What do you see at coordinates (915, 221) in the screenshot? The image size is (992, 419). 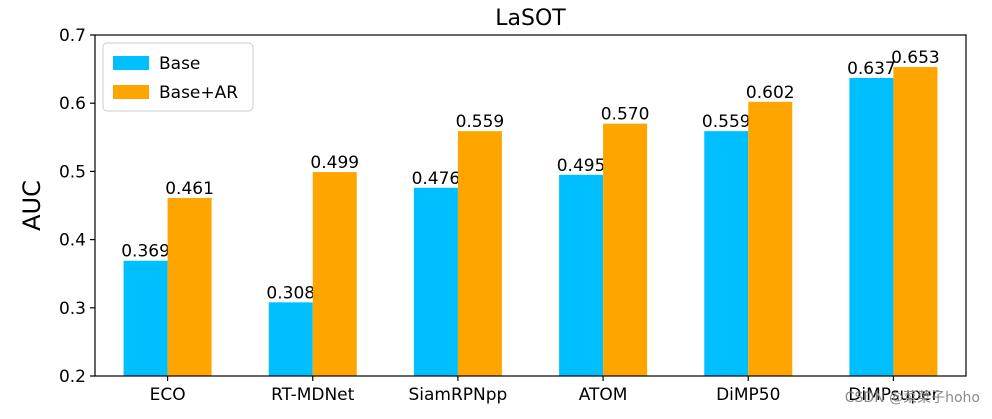 I see `bar-base-ar-dimpsuper` at bounding box center [915, 221].